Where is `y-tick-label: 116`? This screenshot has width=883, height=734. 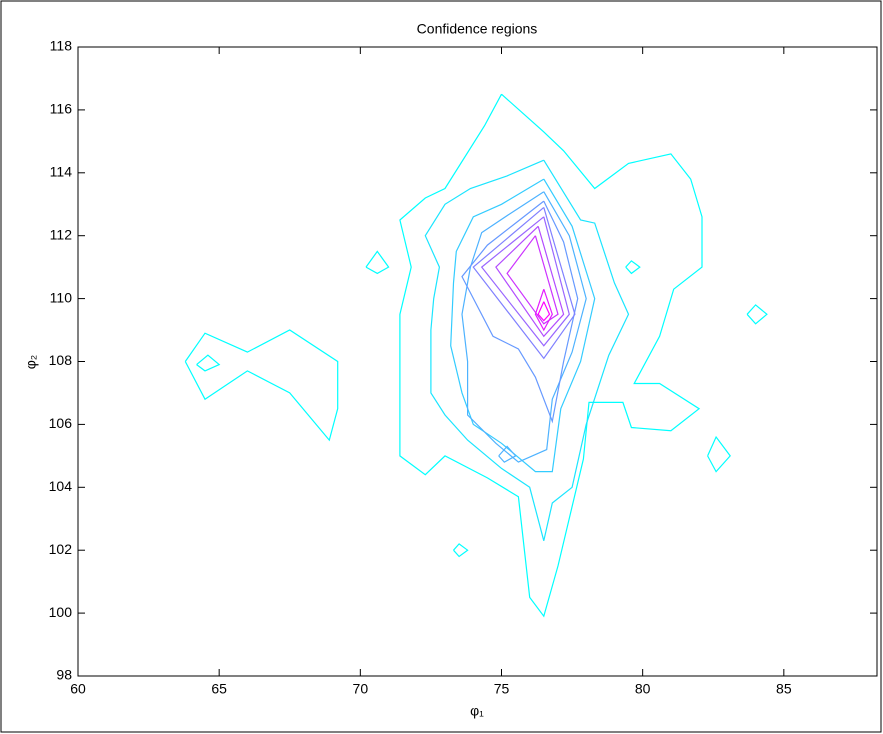 y-tick-label: 116 is located at coordinates (61, 109).